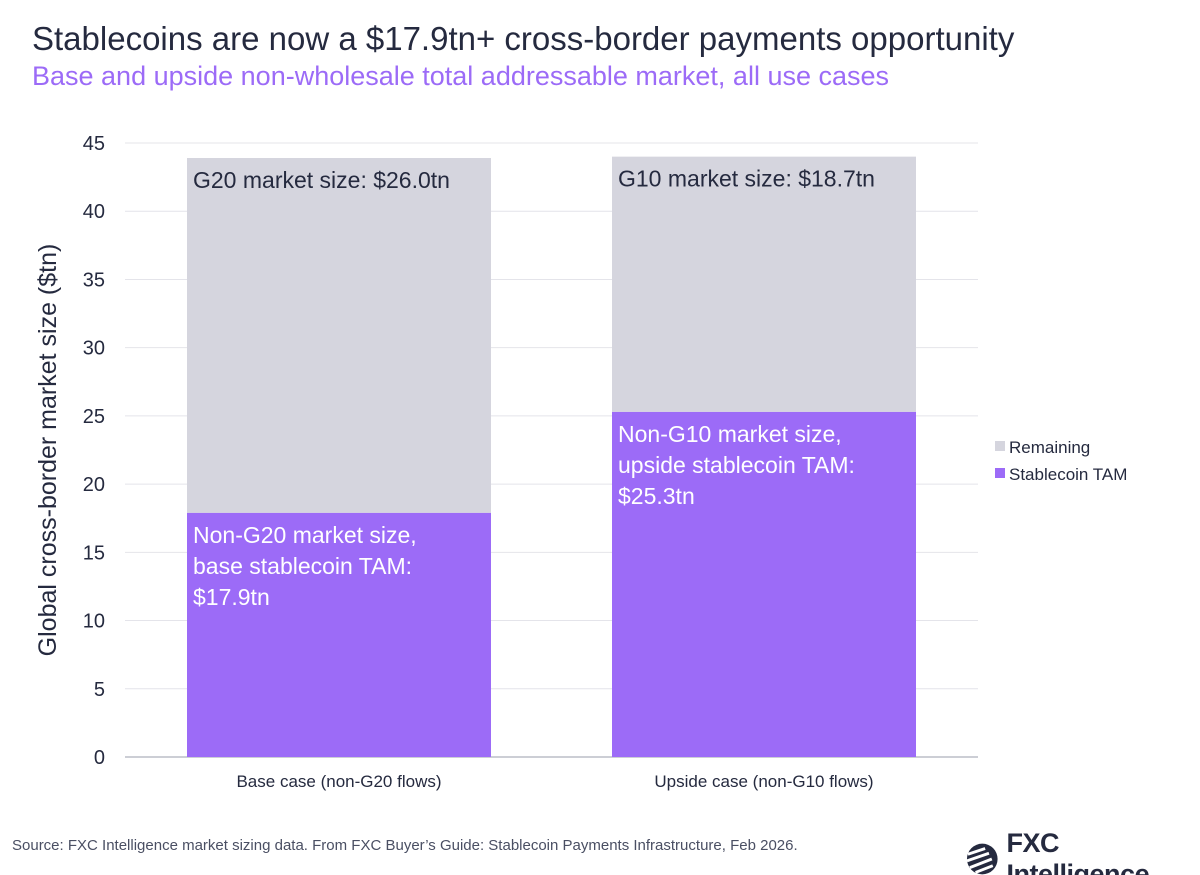 Image resolution: width=1200 pixels, height=875 pixels. What do you see at coordinates (231, 597) in the screenshot?
I see `bar-annotation: $17.9tn` at bounding box center [231, 597].